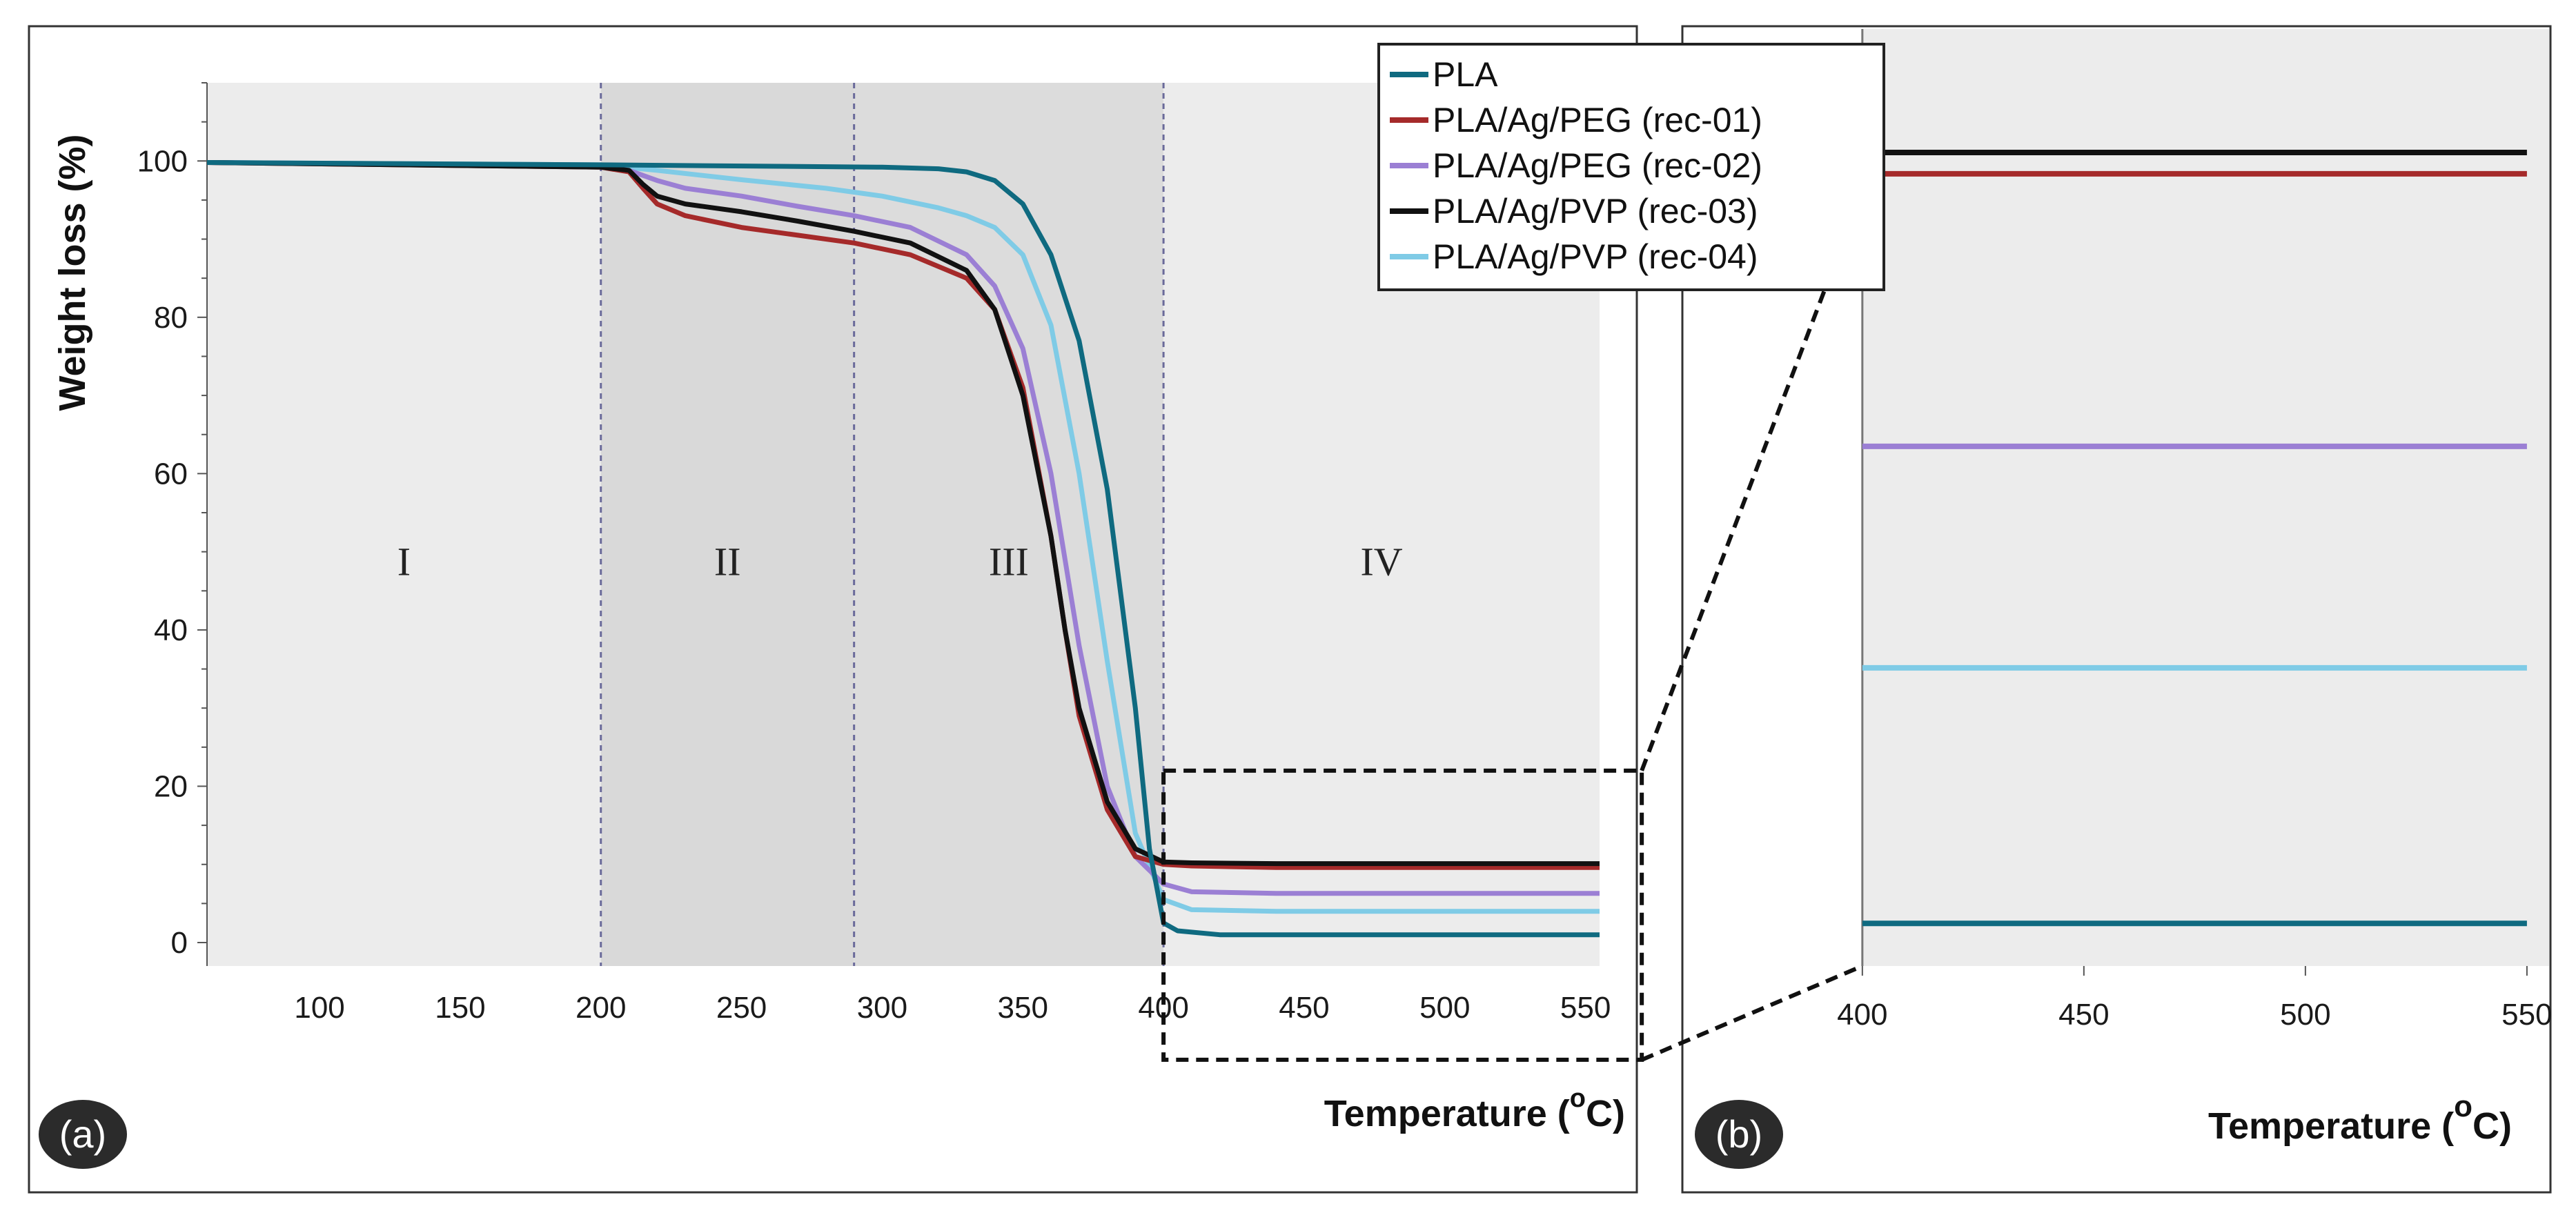 This screenshot has width=2576, height=1222. Describe the element at coordinates (2083, 1015) in the screenshot. I see `panel-b-x-tick-label: 450` at that location.